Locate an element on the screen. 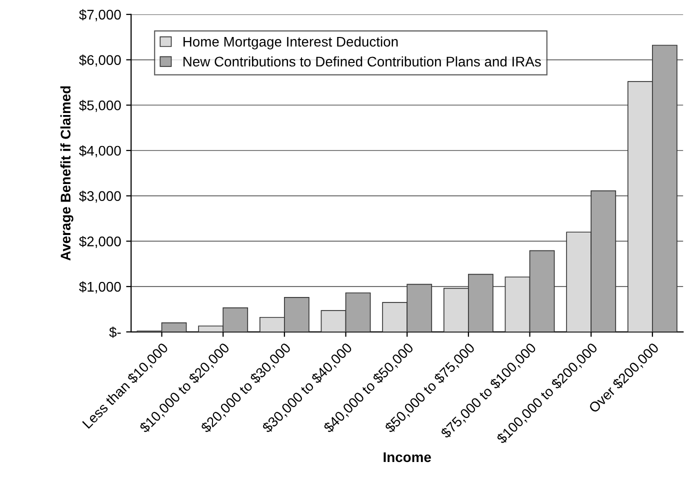 This screenshot has height=481, width=690. x-axis-title: Income is located at coordinates (407, 457).